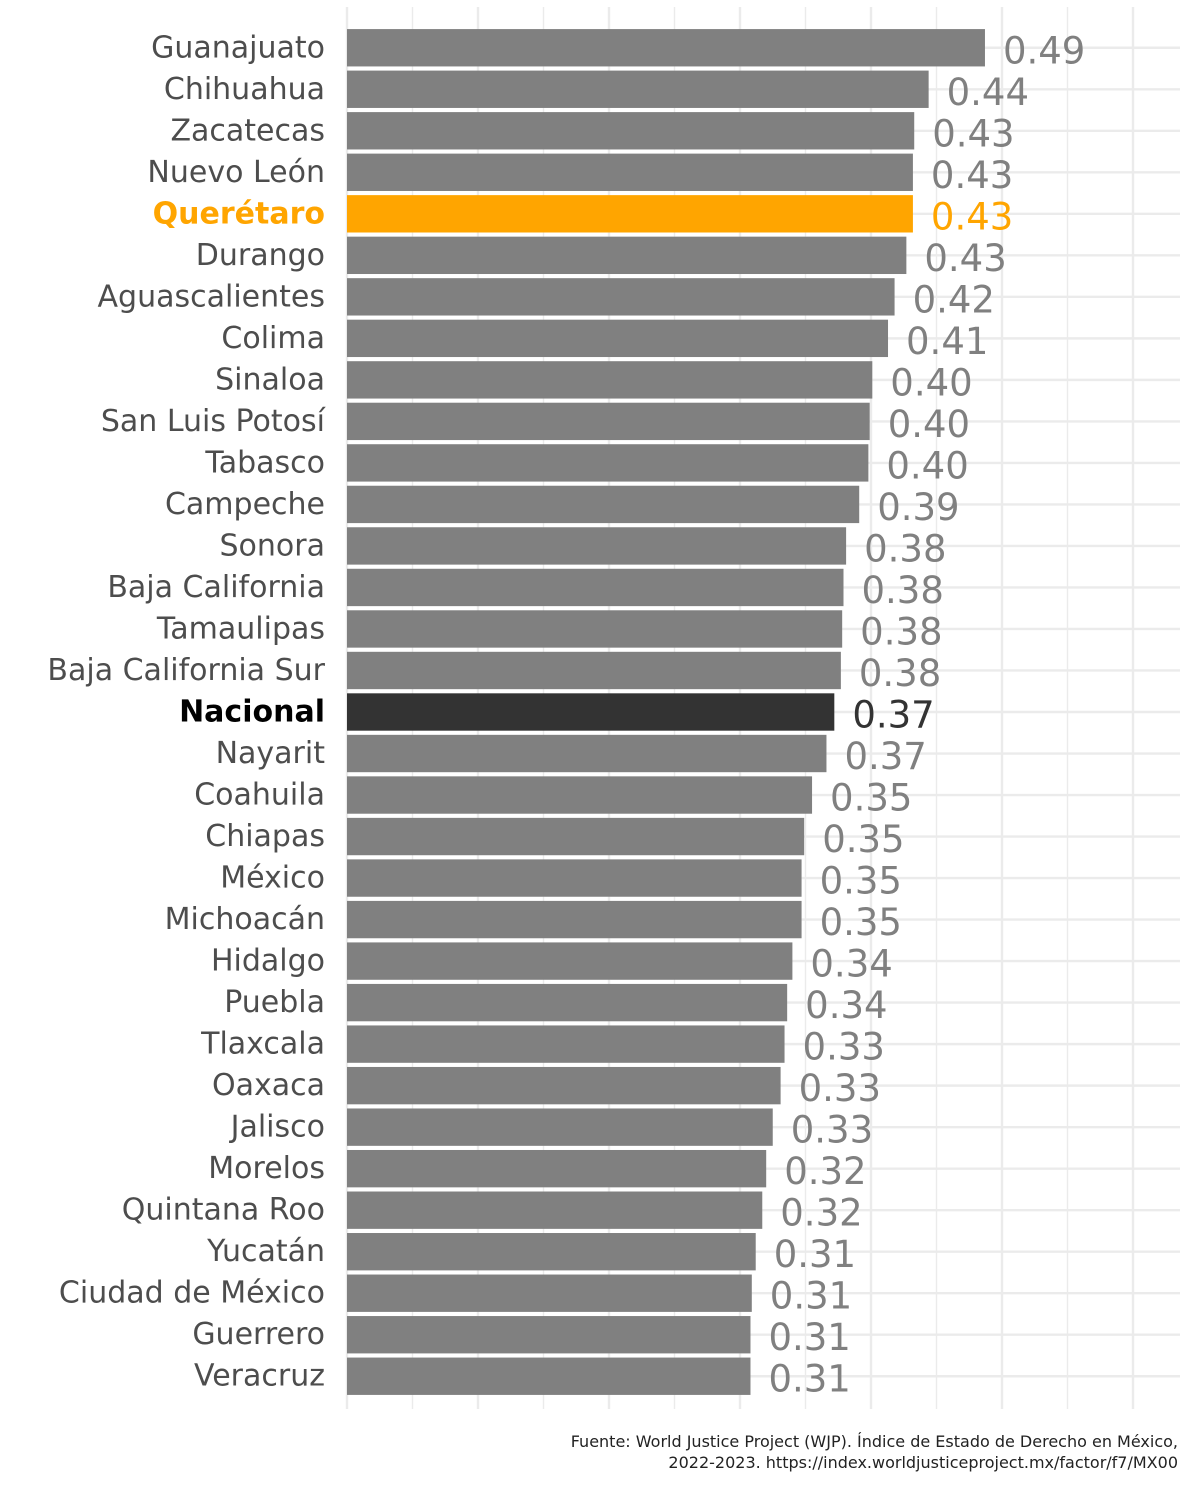 Image resolution: width=1200 pixels, height=1500 pixels. Describe the element at coordinates (214, 421) in the screenshot. I see `category-label: San Luis Potosí` at that location.